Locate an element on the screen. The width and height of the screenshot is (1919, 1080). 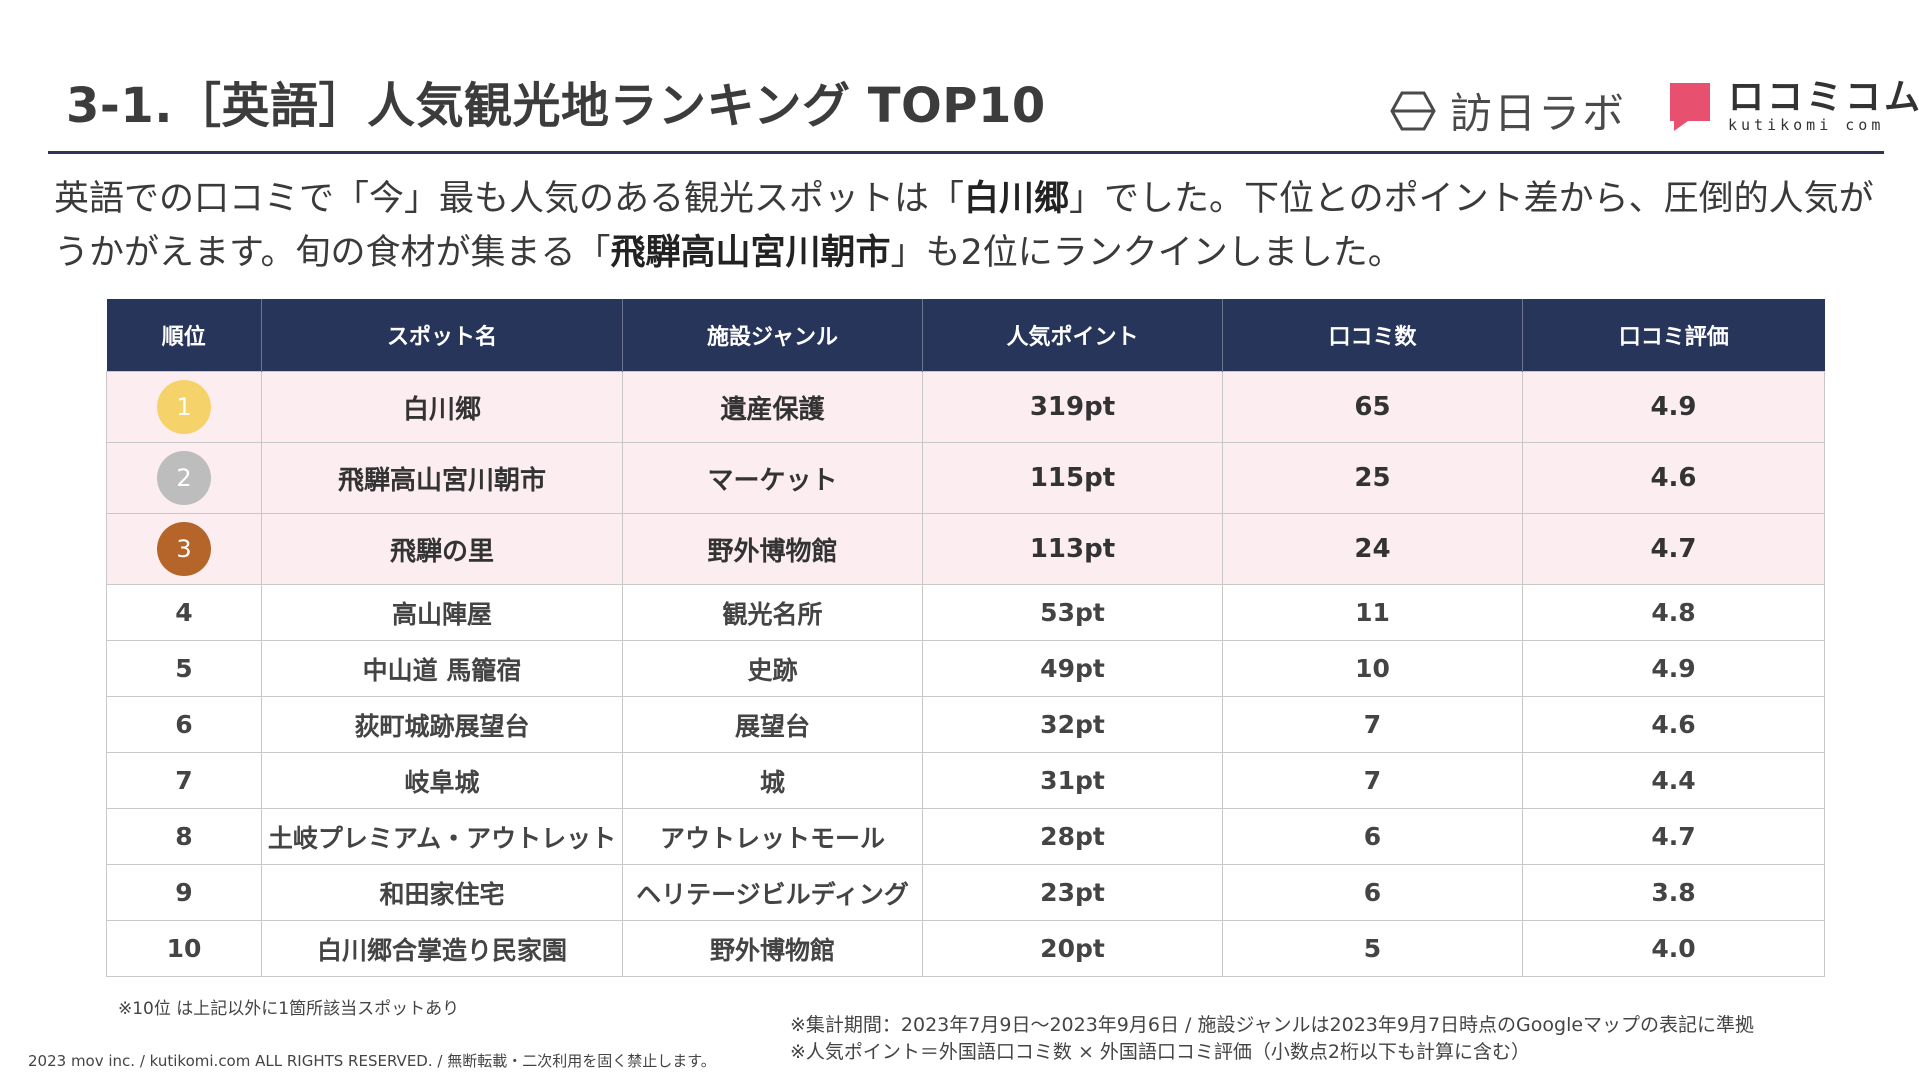
rank-cell: 4 is located at coordinates (184, 612).